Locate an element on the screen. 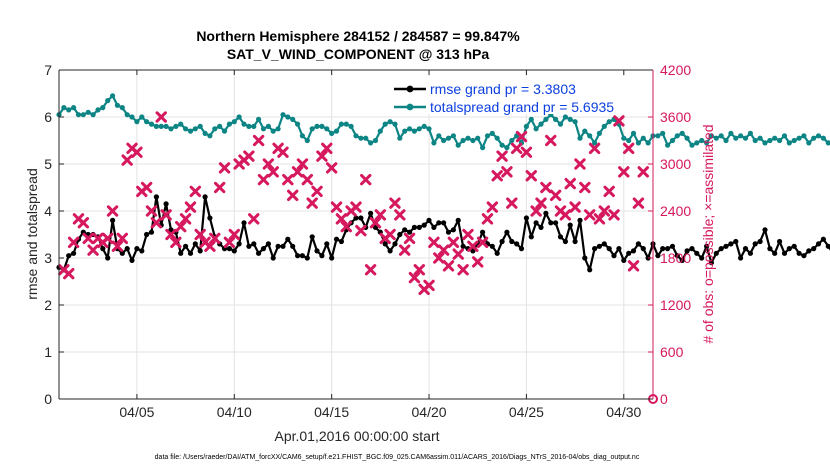 The height and width of the screenshot is (475, 830). y-right-tick-label: 0 is located at coordinates (664, 399).